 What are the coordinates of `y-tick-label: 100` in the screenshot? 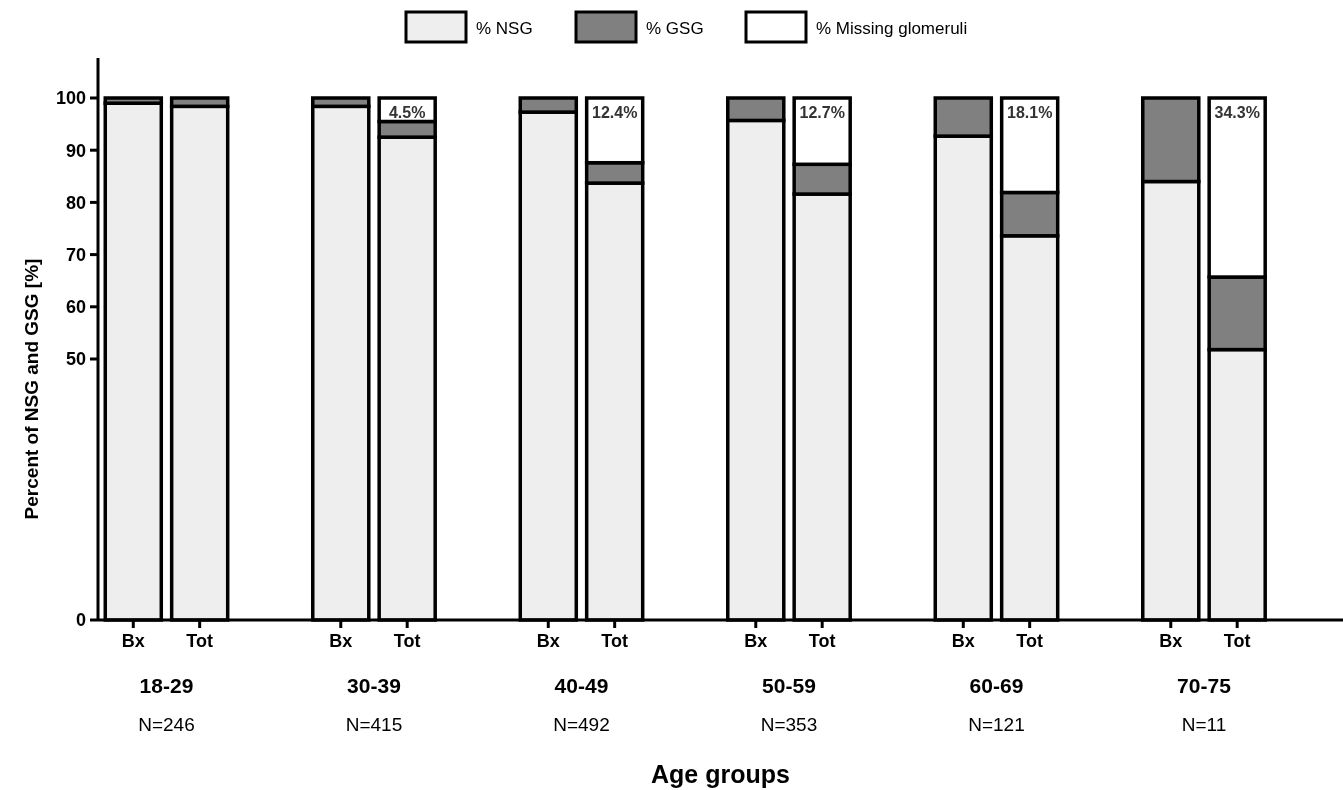 It's located at (70, 98).